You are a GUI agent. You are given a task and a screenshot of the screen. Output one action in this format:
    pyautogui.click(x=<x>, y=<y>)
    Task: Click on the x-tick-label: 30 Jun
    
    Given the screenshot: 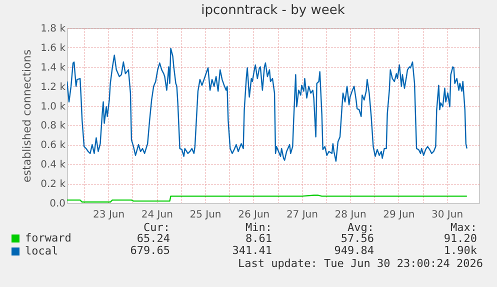 What is the action you would take?
    pyautogui.click(x=448, y=215)
    